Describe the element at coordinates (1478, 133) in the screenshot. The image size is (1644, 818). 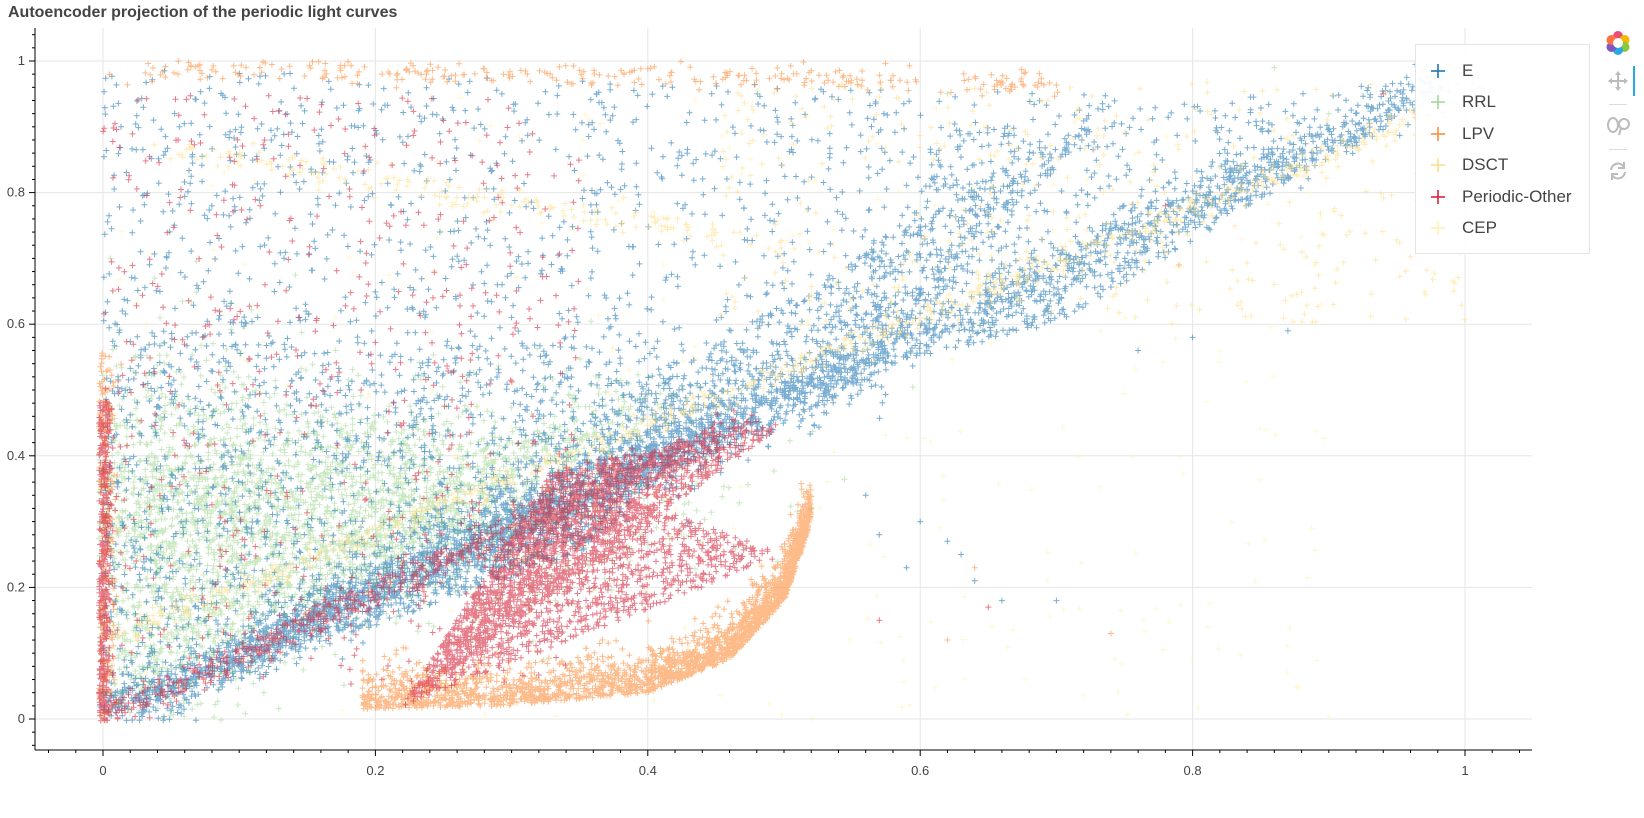
I see `legend-label: LPV` at that location.